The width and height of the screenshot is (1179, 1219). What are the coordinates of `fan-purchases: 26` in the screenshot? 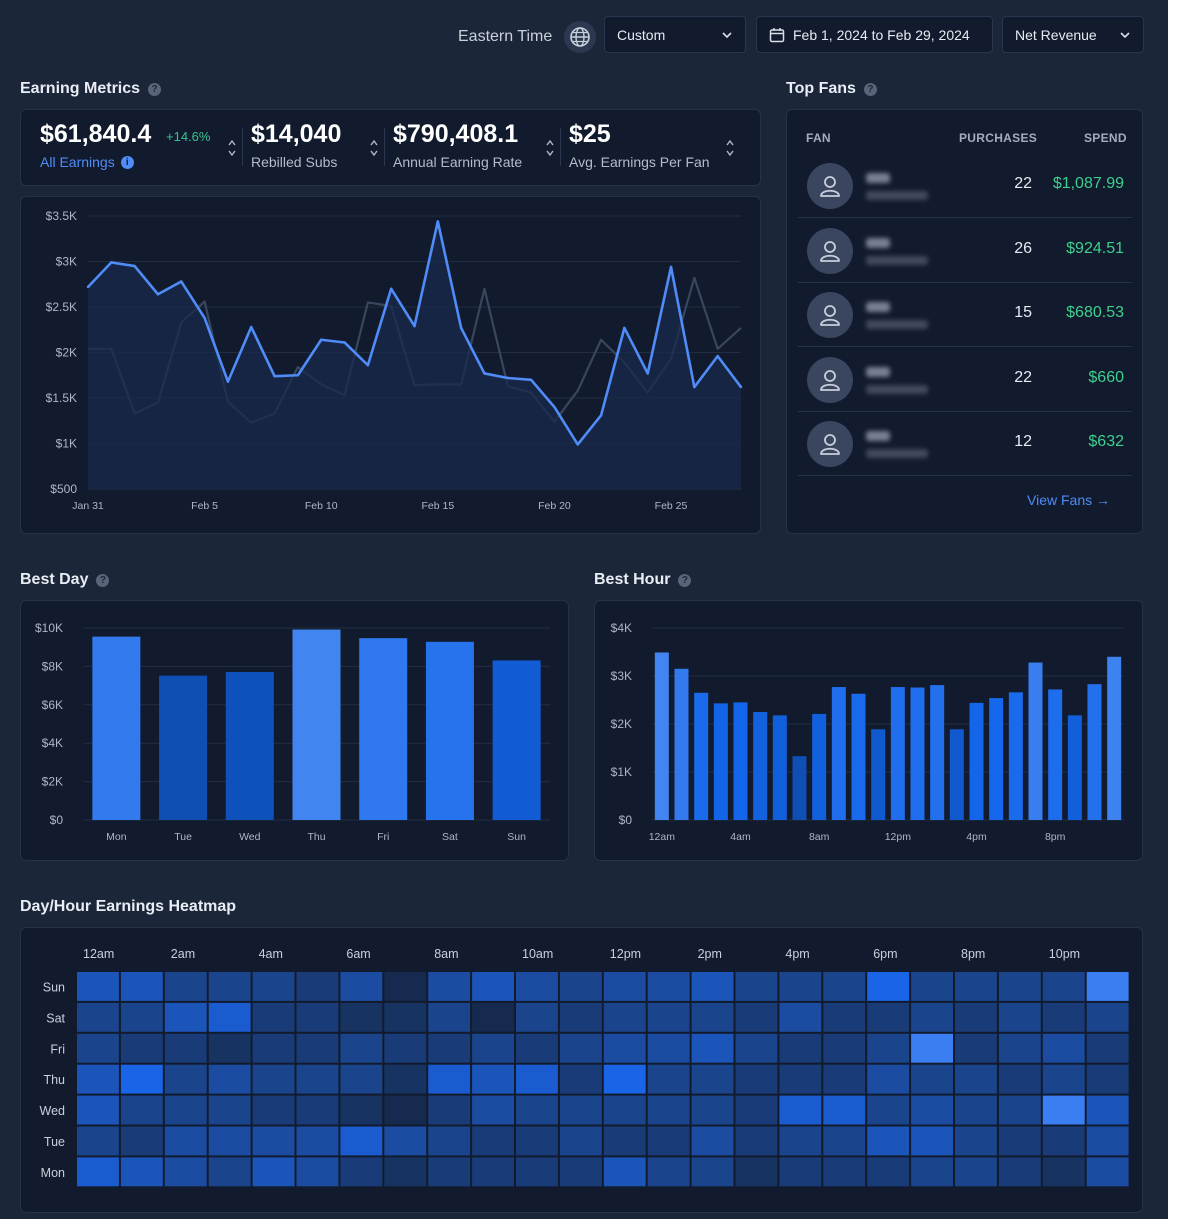 It's located at (1023, 248).